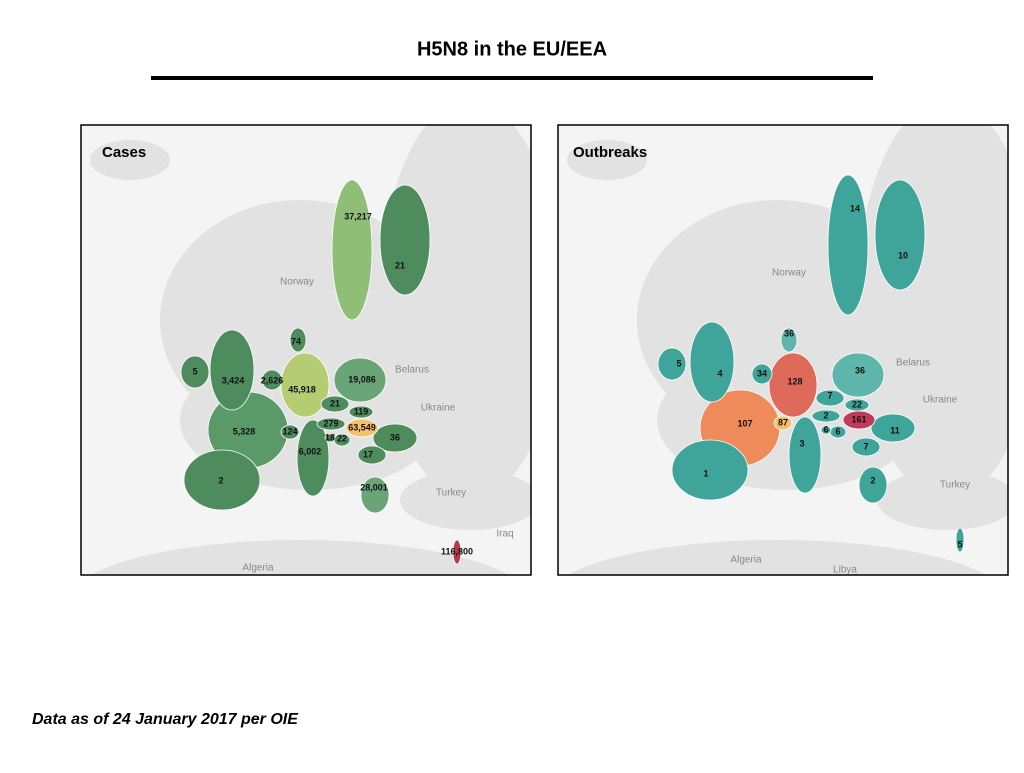  Describe the element at coordinates (858, 419) in the screenshot. I see `region-value: 161` at that location.